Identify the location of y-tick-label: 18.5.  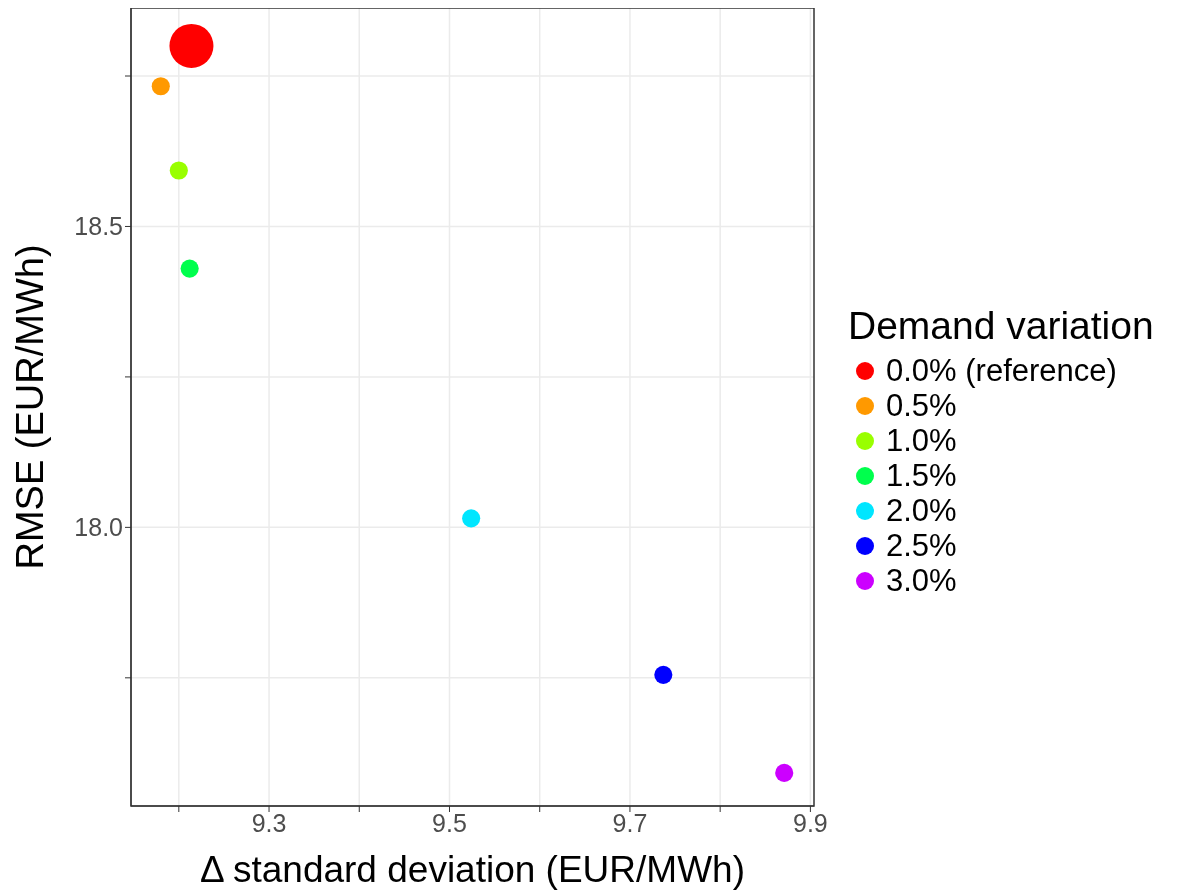
(98, 226).